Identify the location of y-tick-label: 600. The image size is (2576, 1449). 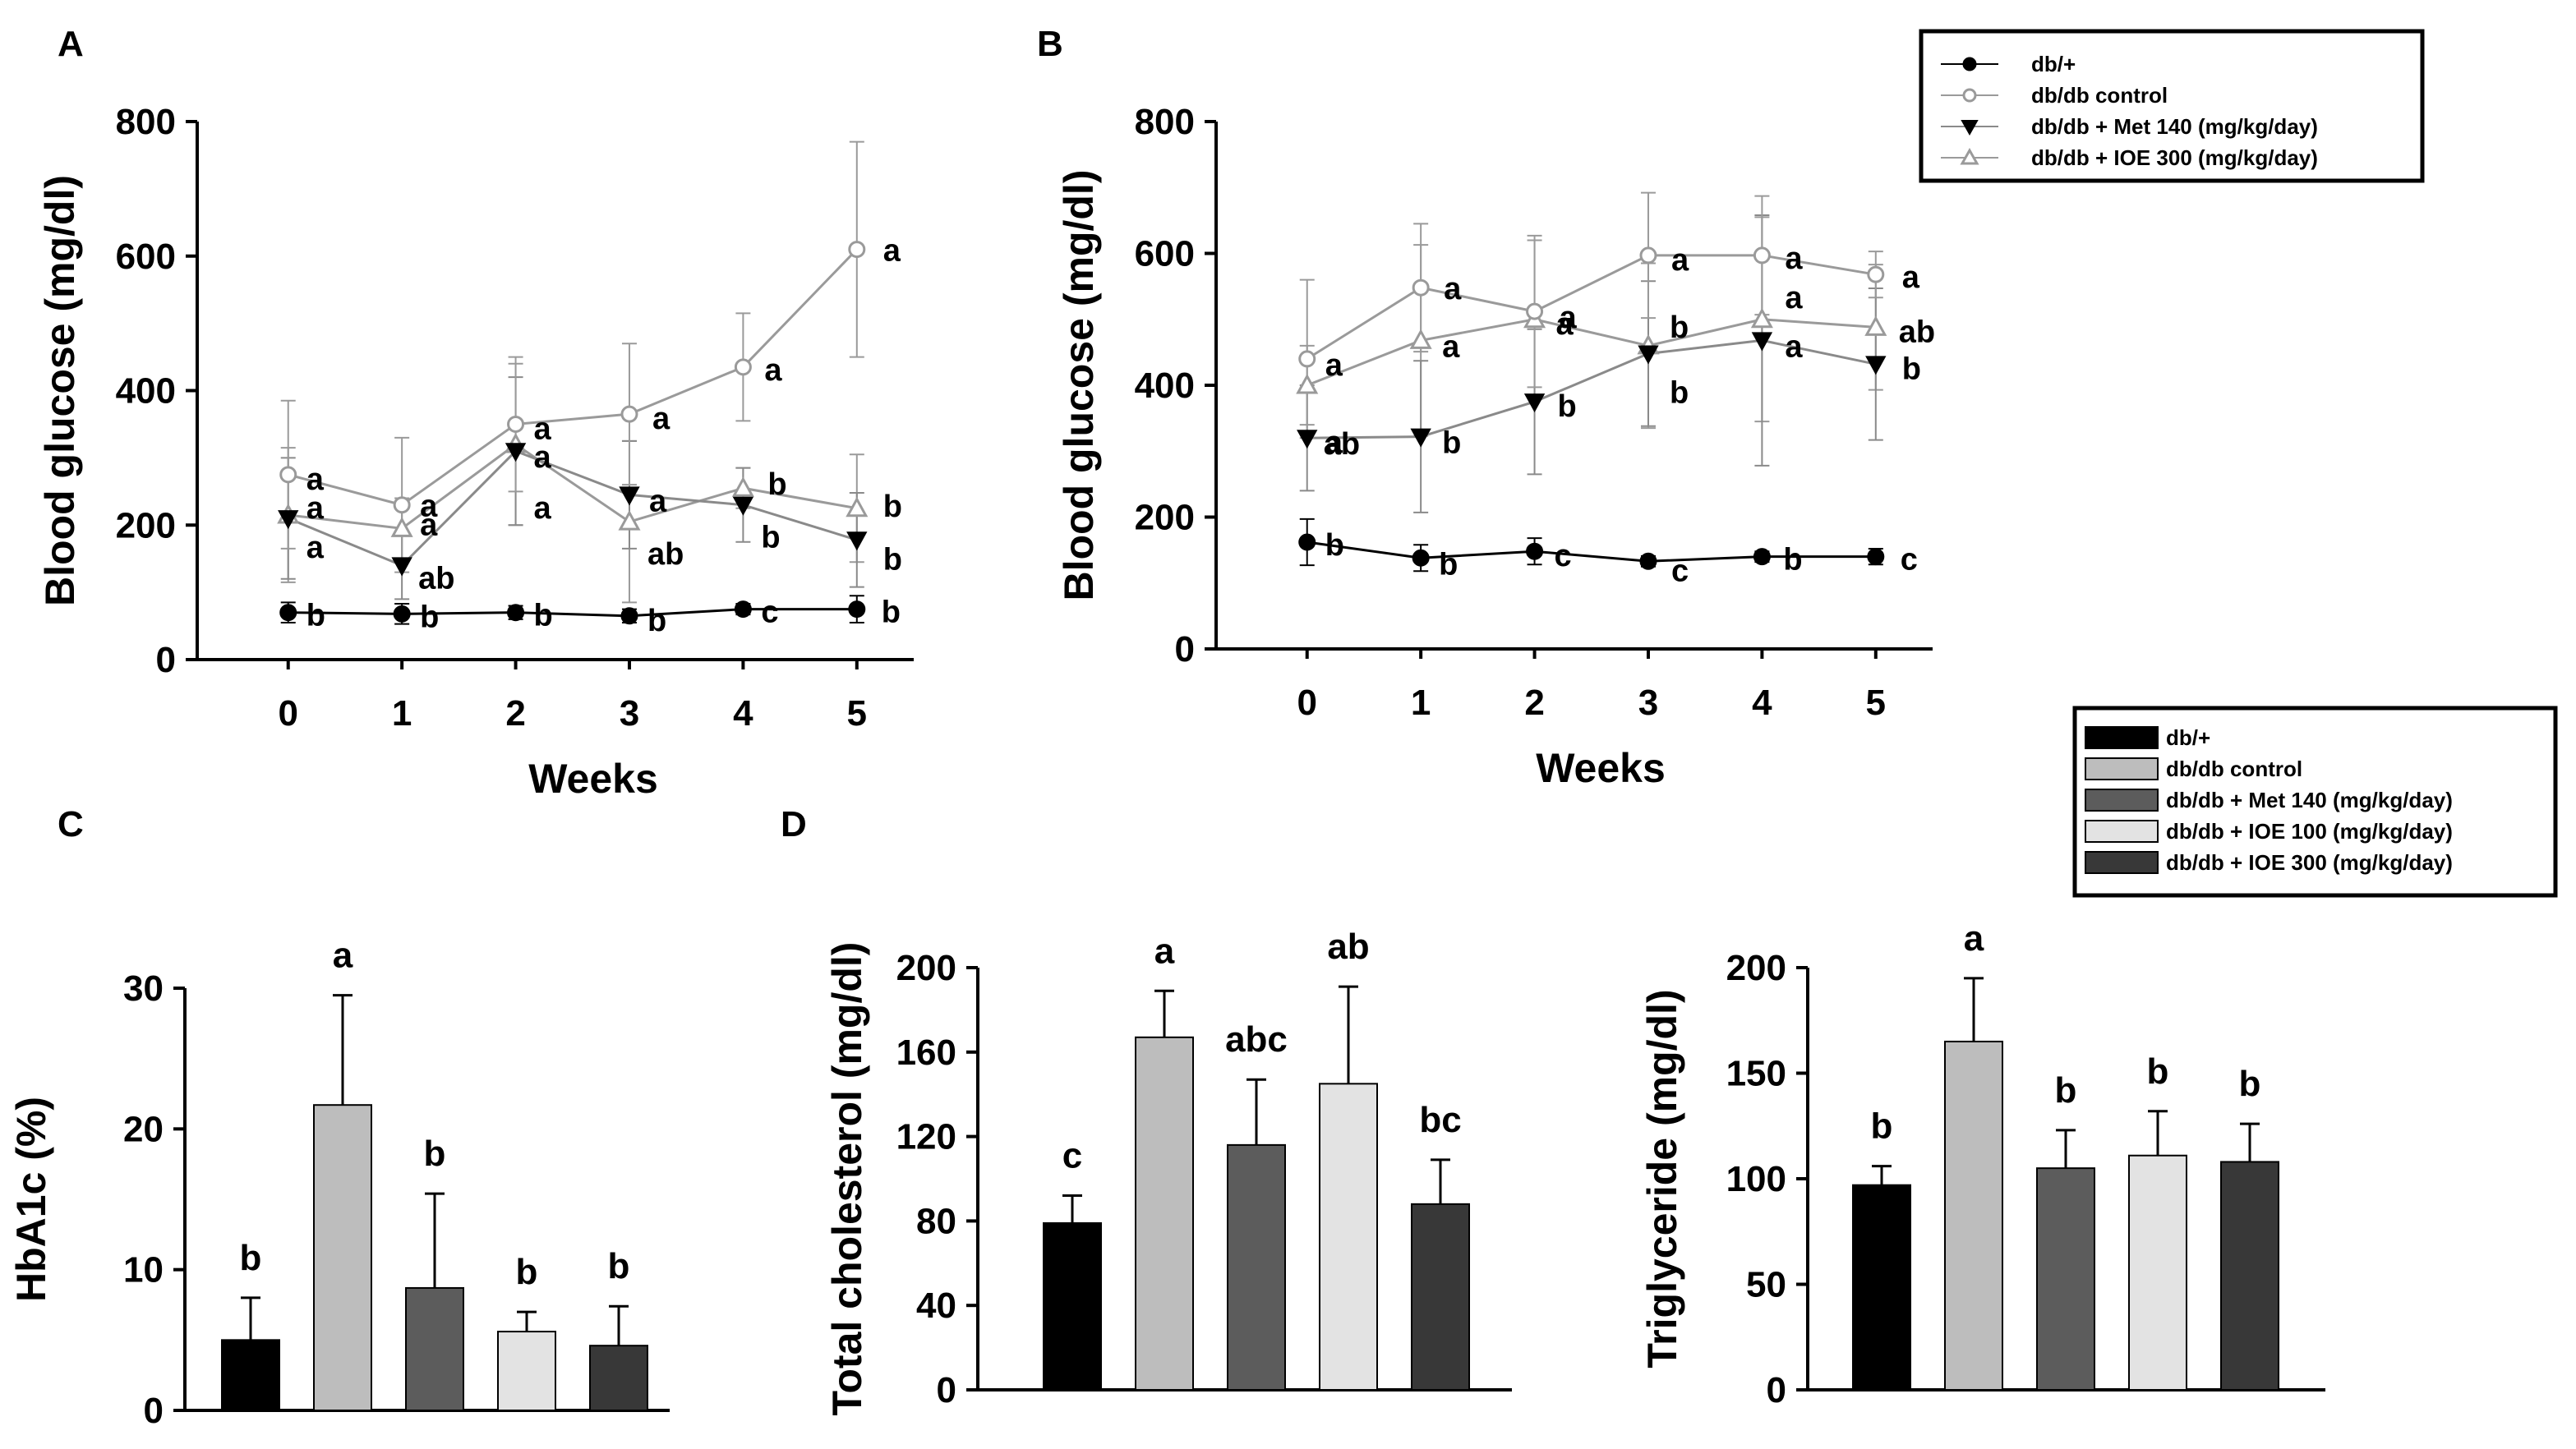
(146, 257).